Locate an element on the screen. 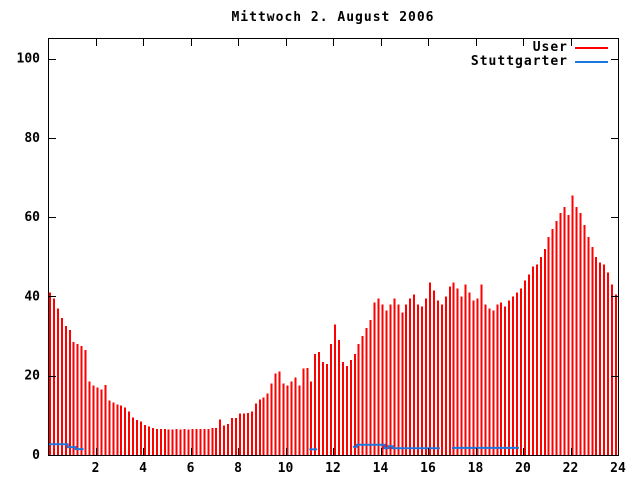 This screenshot has height=480, width=640. legend-item-stuttgarter: Stuttgarter is located at coordinates (539, 61).